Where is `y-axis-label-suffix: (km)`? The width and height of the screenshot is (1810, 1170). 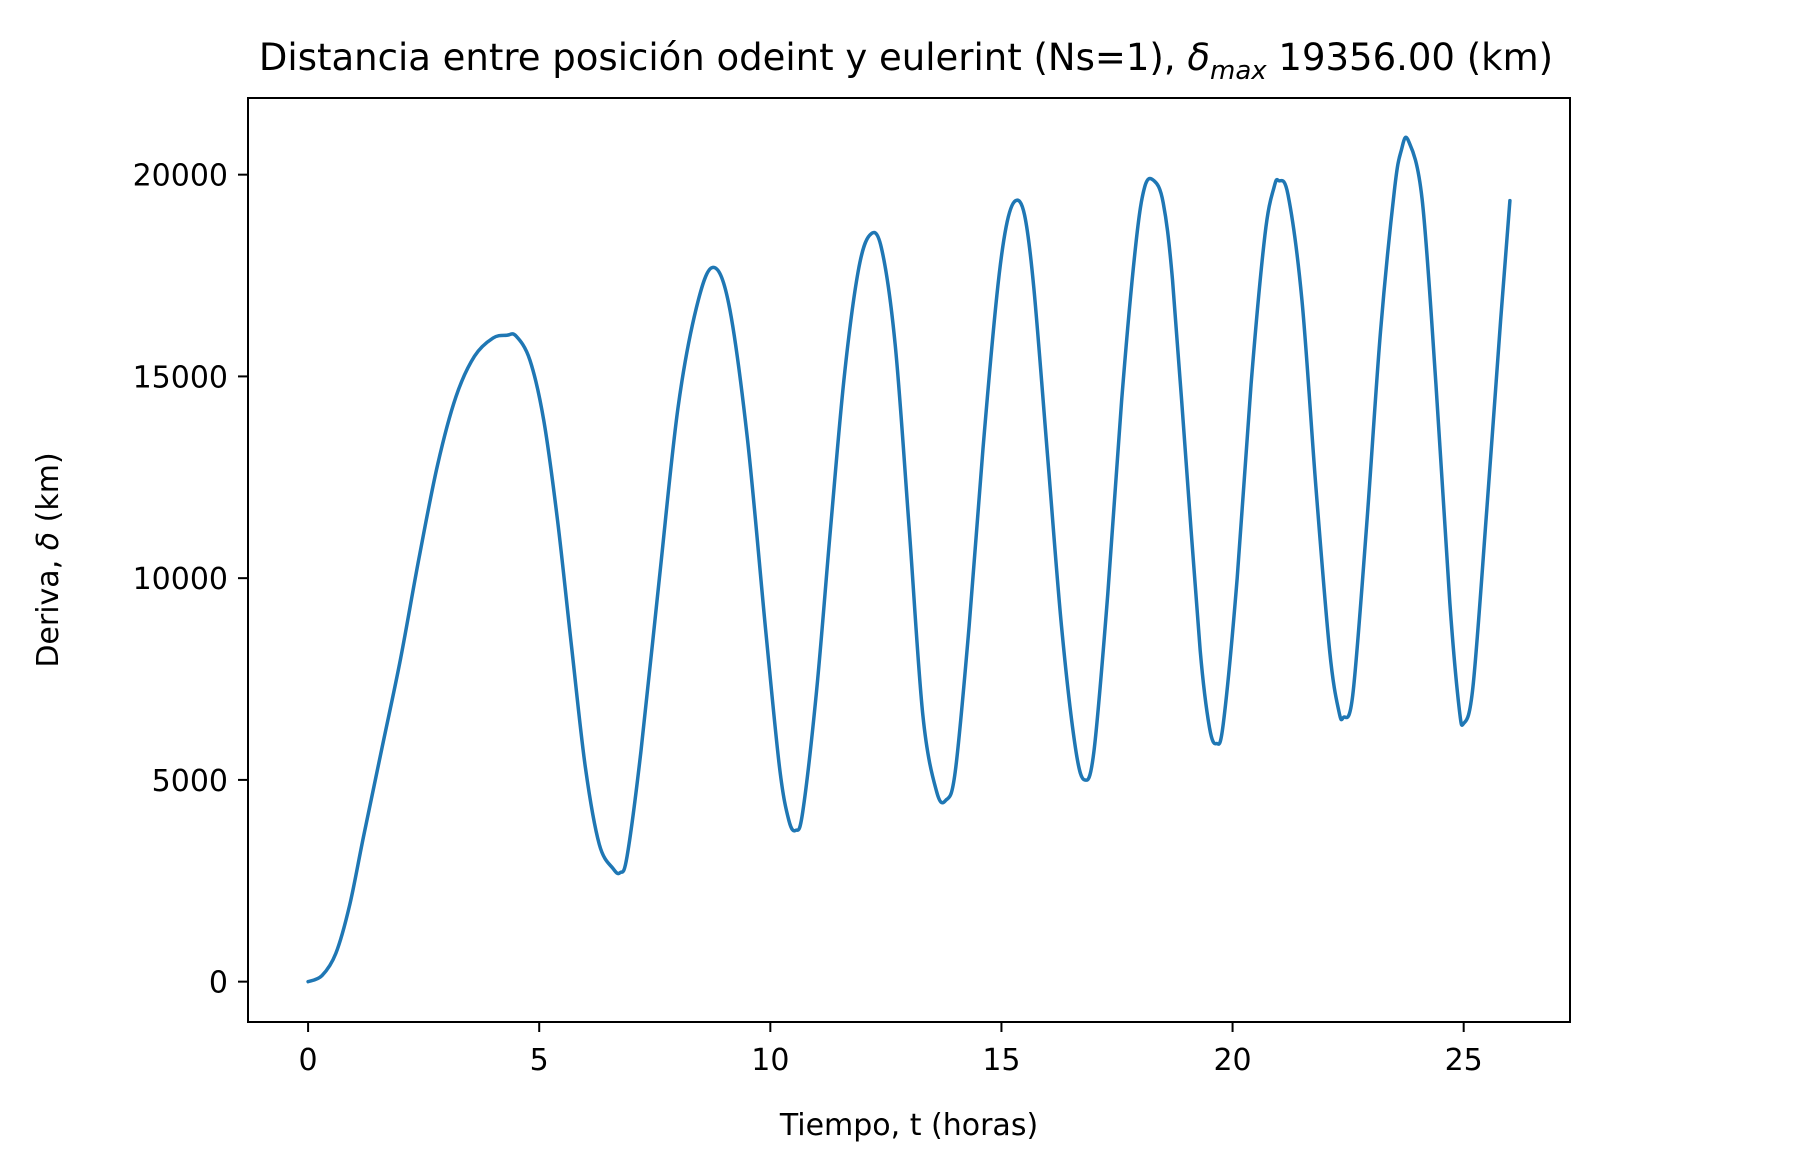
y-axis-label-suffix: (km) is located at coordinates (48, 492).